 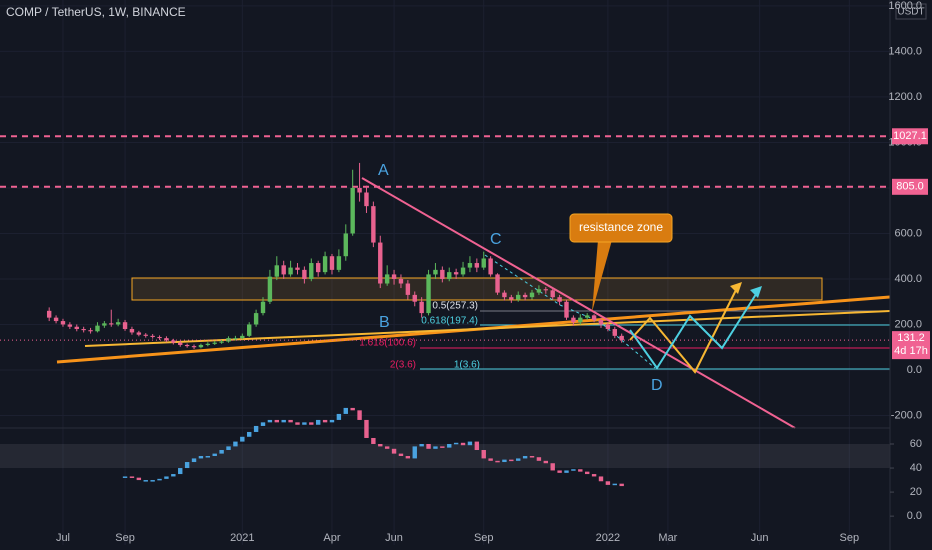 What do you see at coordinates (908, 233) in the screenshot?
I see `y-tick-label: 600.0` at bounding box center [908, 233].